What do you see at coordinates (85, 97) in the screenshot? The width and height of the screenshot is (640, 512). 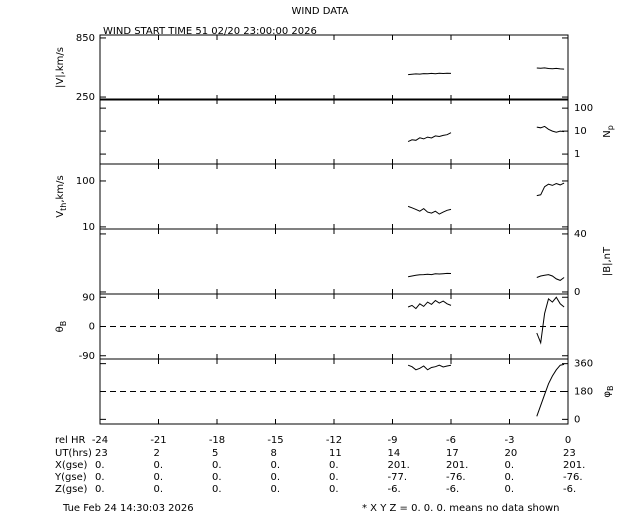 I see `y-tick-label: 250` at bounding box center [85, 97].